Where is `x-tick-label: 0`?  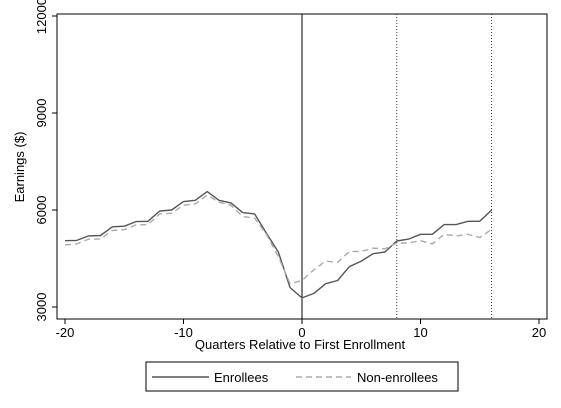 x-tick-label: 0 is located at coordinates (301, 332).